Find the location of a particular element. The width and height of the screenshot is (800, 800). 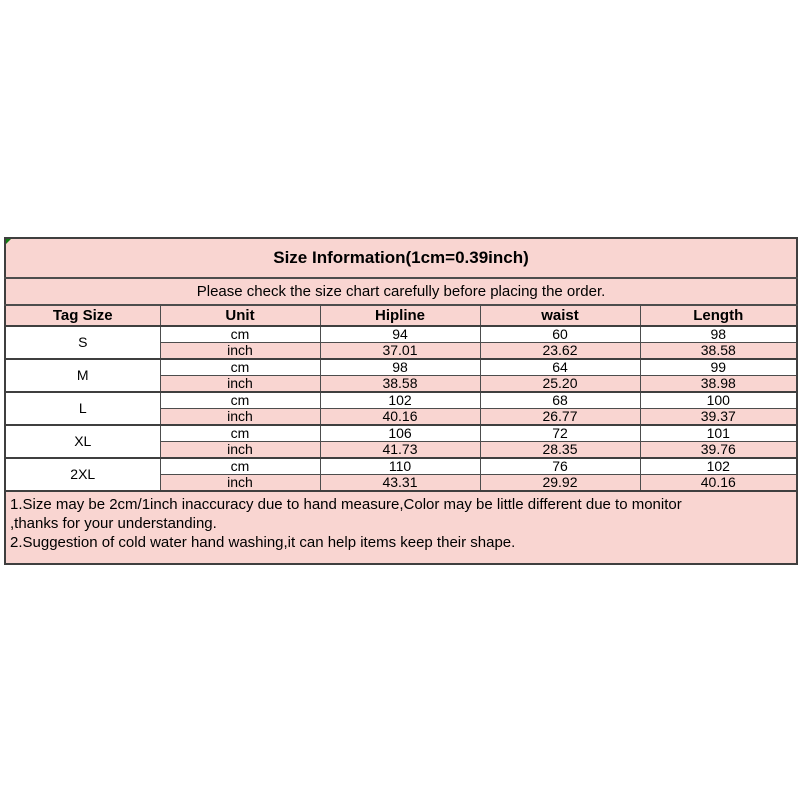

size-label: XL is located at coordinates (82, 441).